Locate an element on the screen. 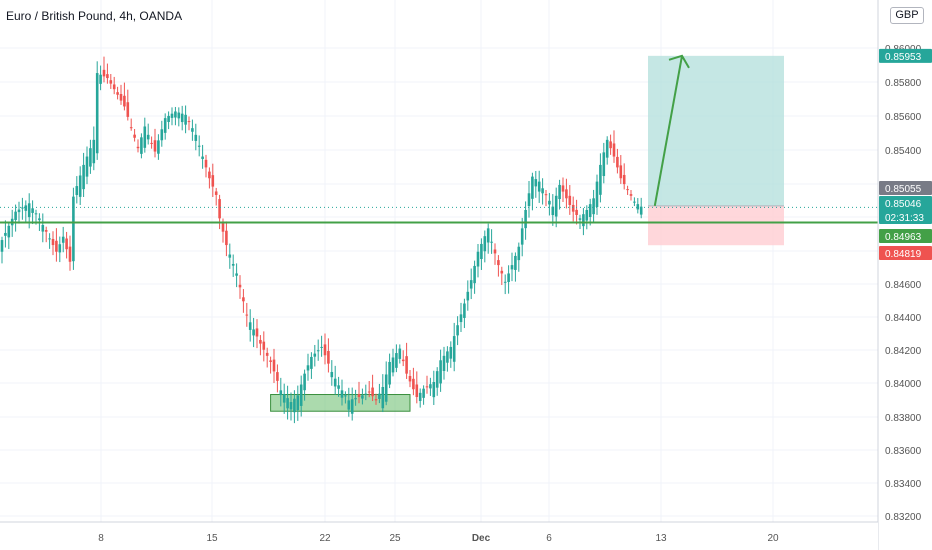  x-tick-label: 25 is located at coordinates (395, 538).